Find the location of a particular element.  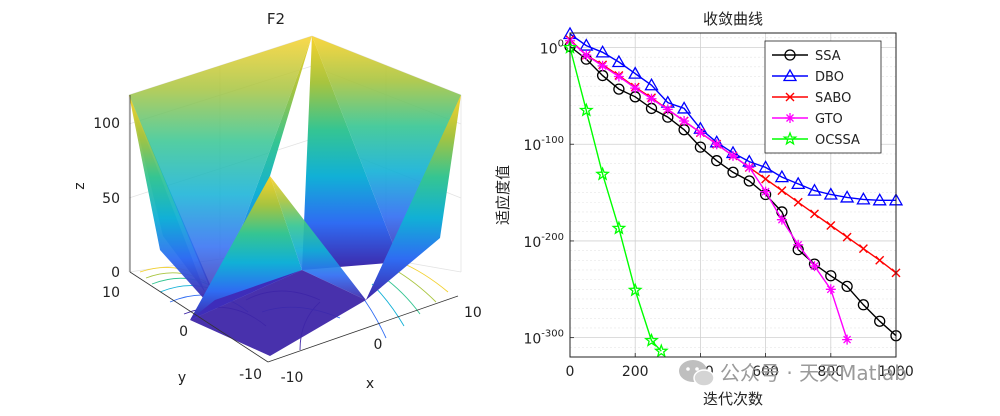

surface-face-front-right is located at coordinates (318, 238).